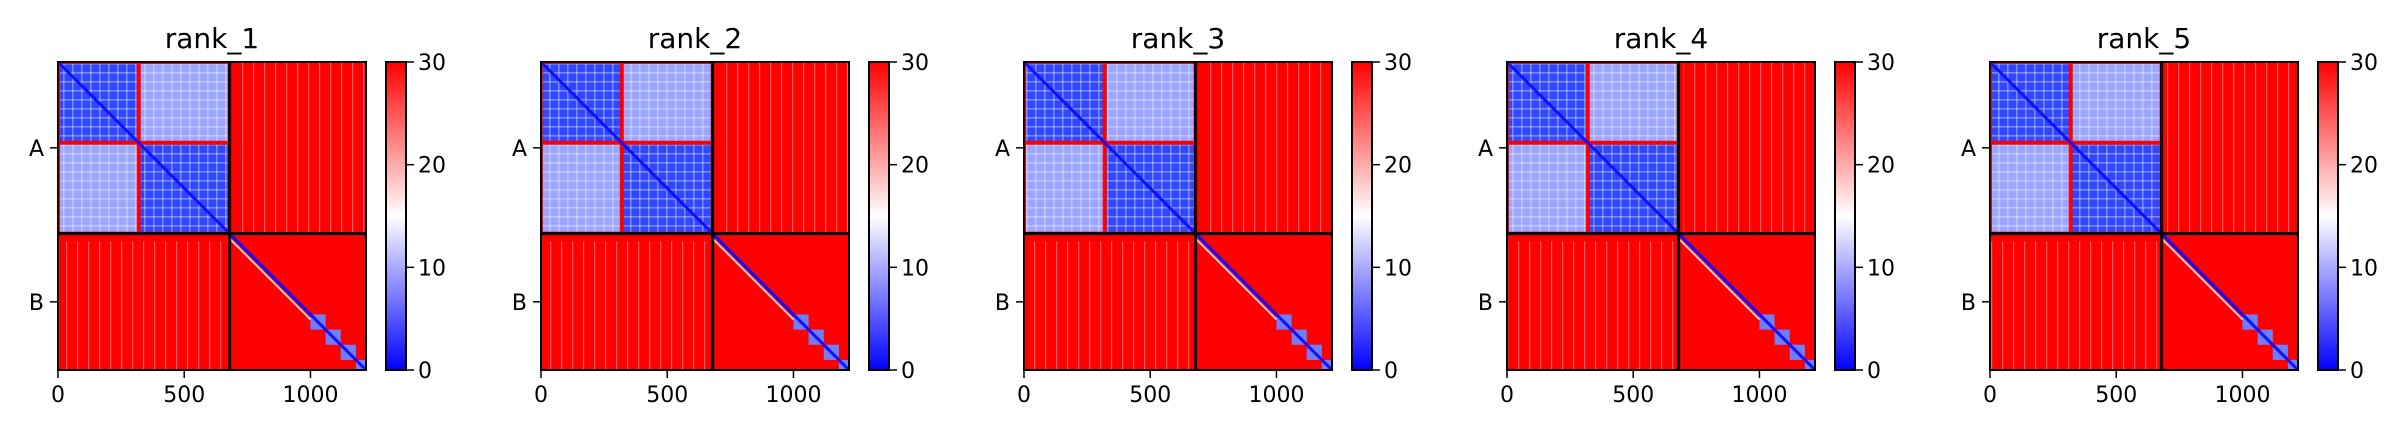 This screenshot has height=438, width=2401. What do you see at coordinates (1661, 38) in the screenshot?
I see `panel-title: rank_4` at bounding box center [1661, 38].